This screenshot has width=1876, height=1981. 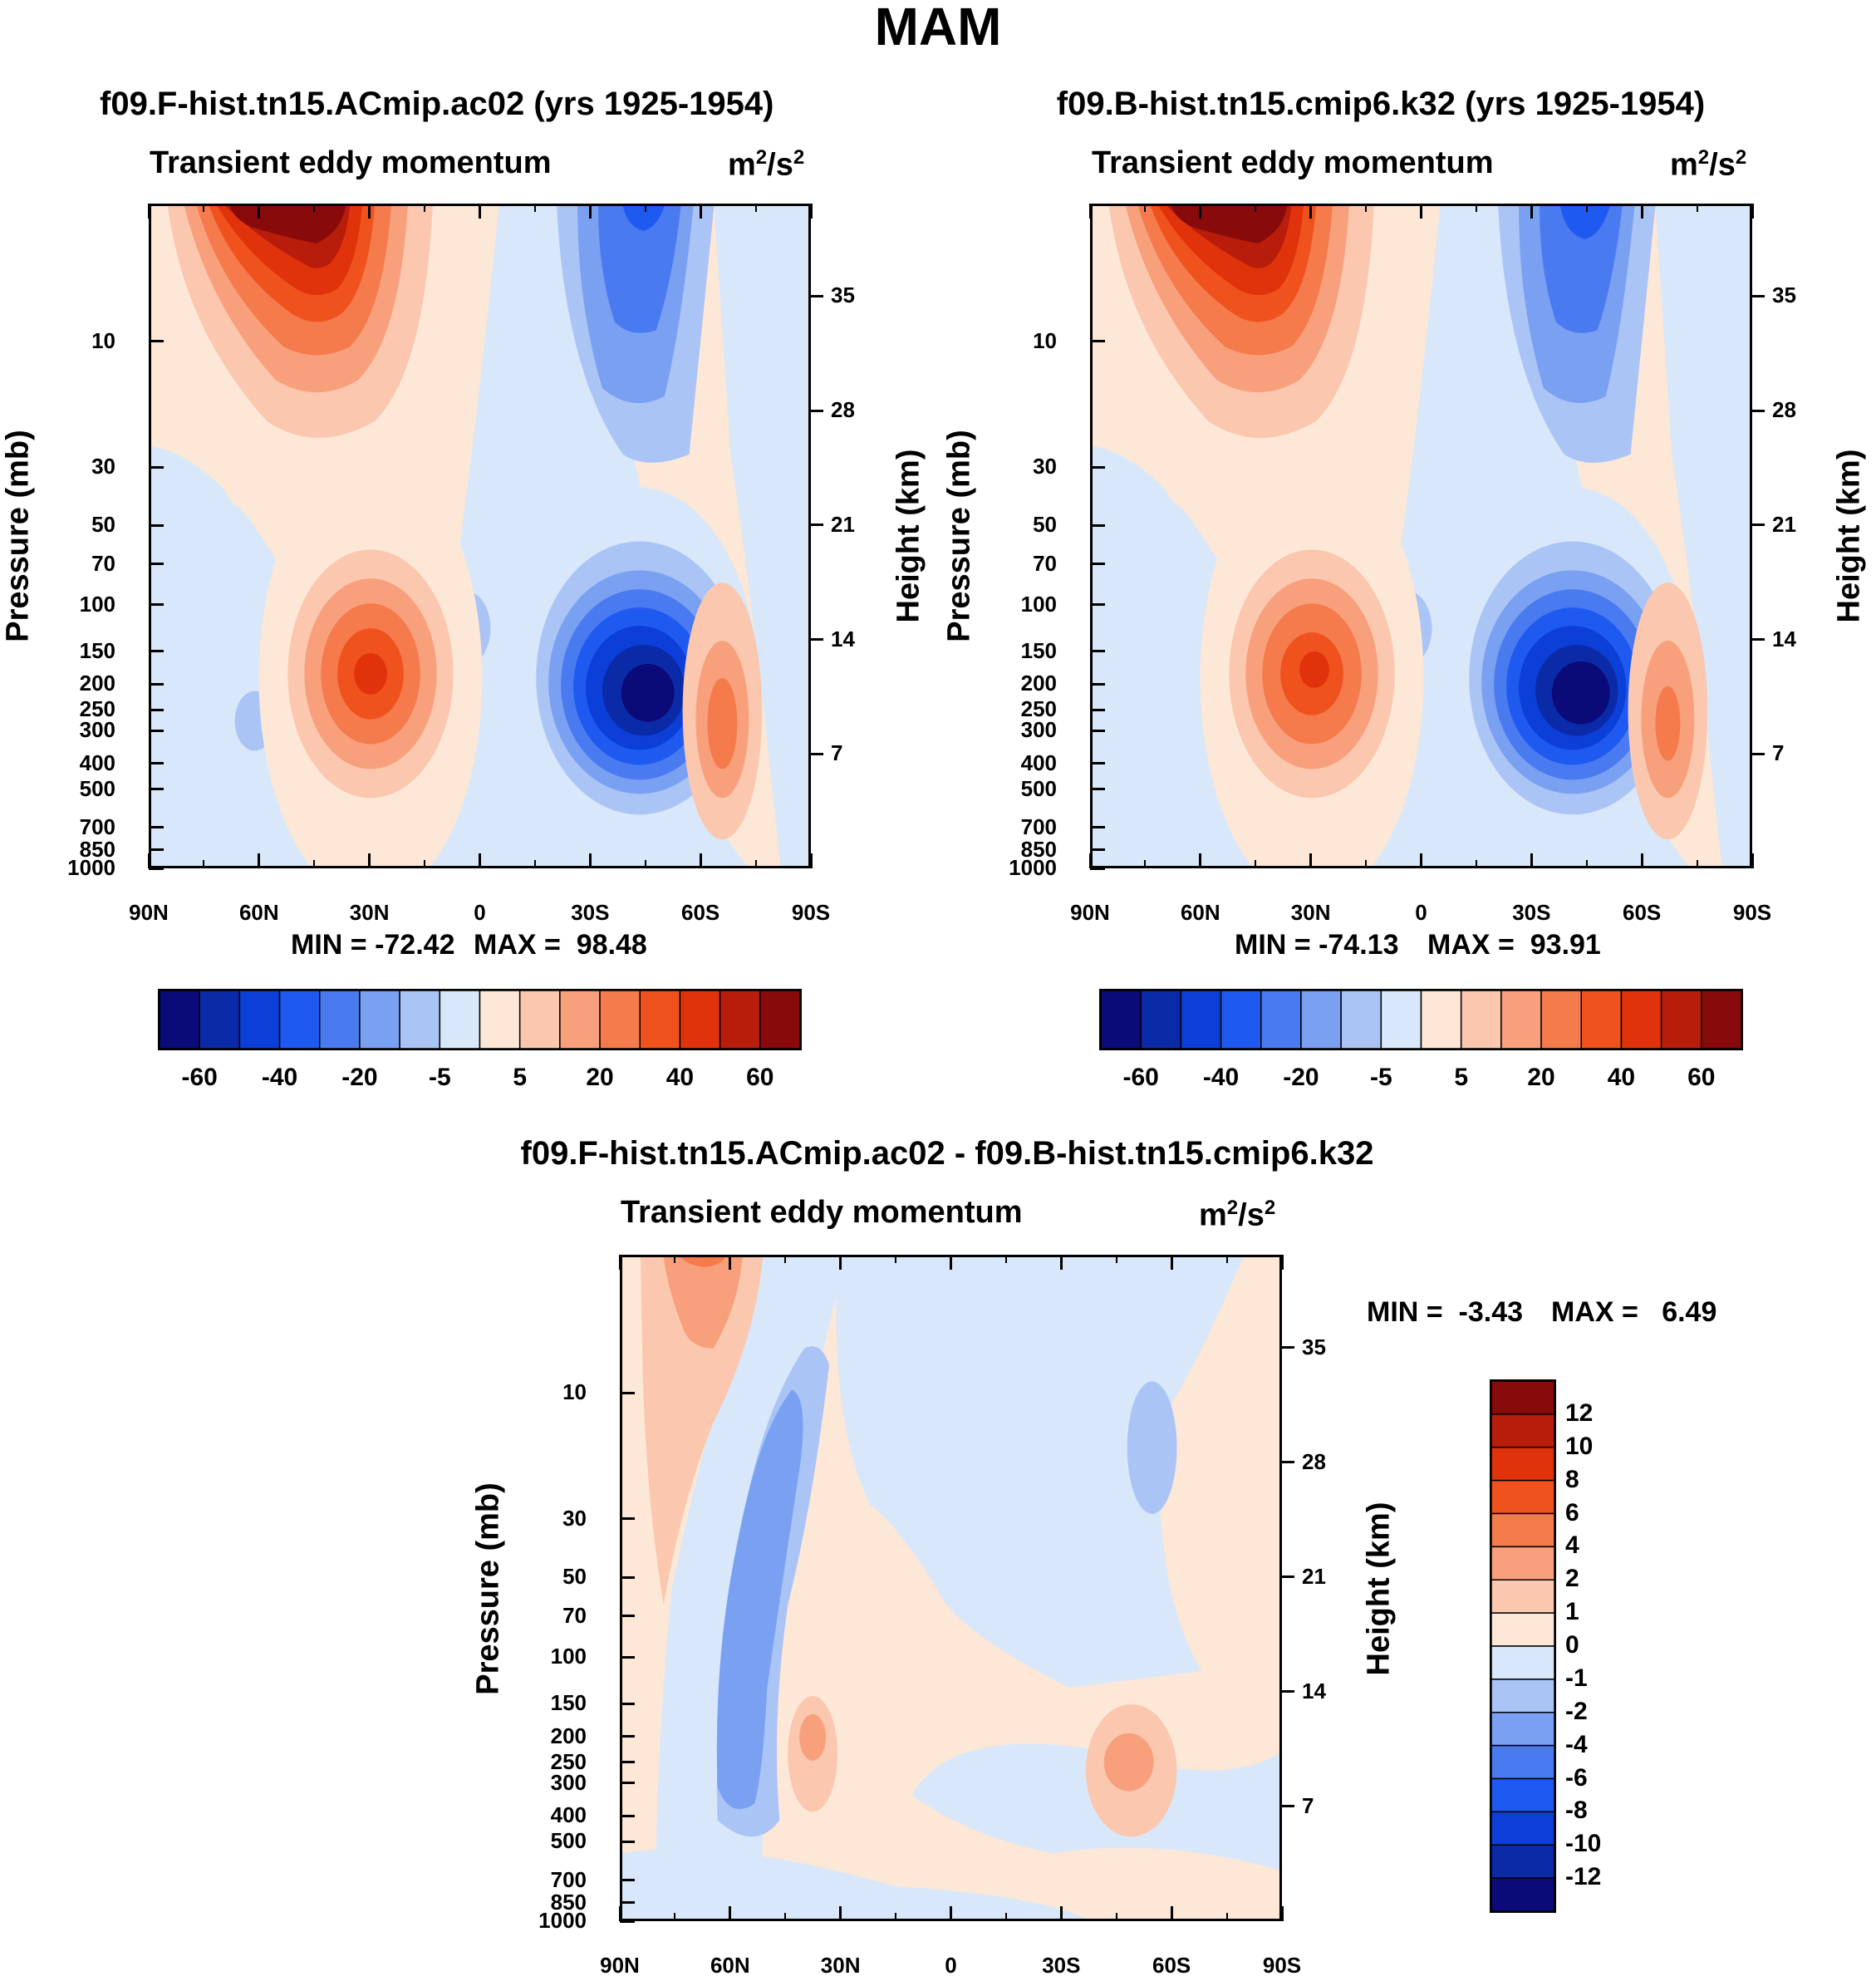 I want to click on panel-f-plot, so click(x=480, y=536).